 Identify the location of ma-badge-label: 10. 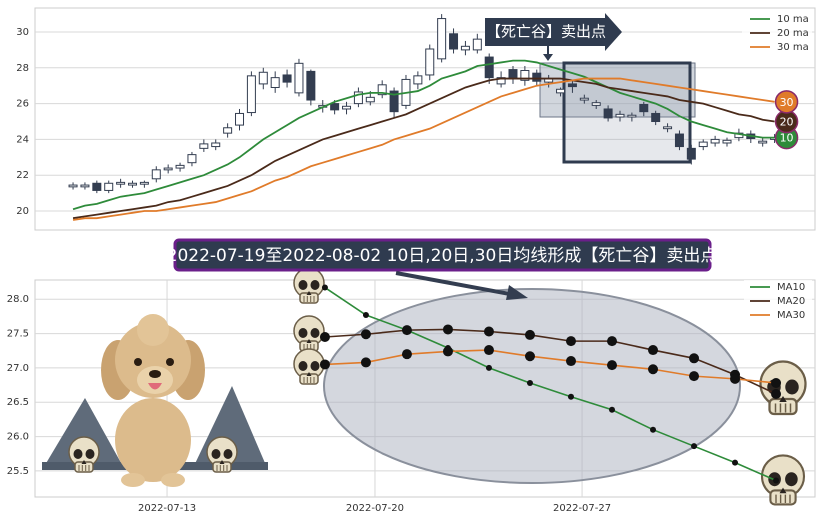
(787, 138).